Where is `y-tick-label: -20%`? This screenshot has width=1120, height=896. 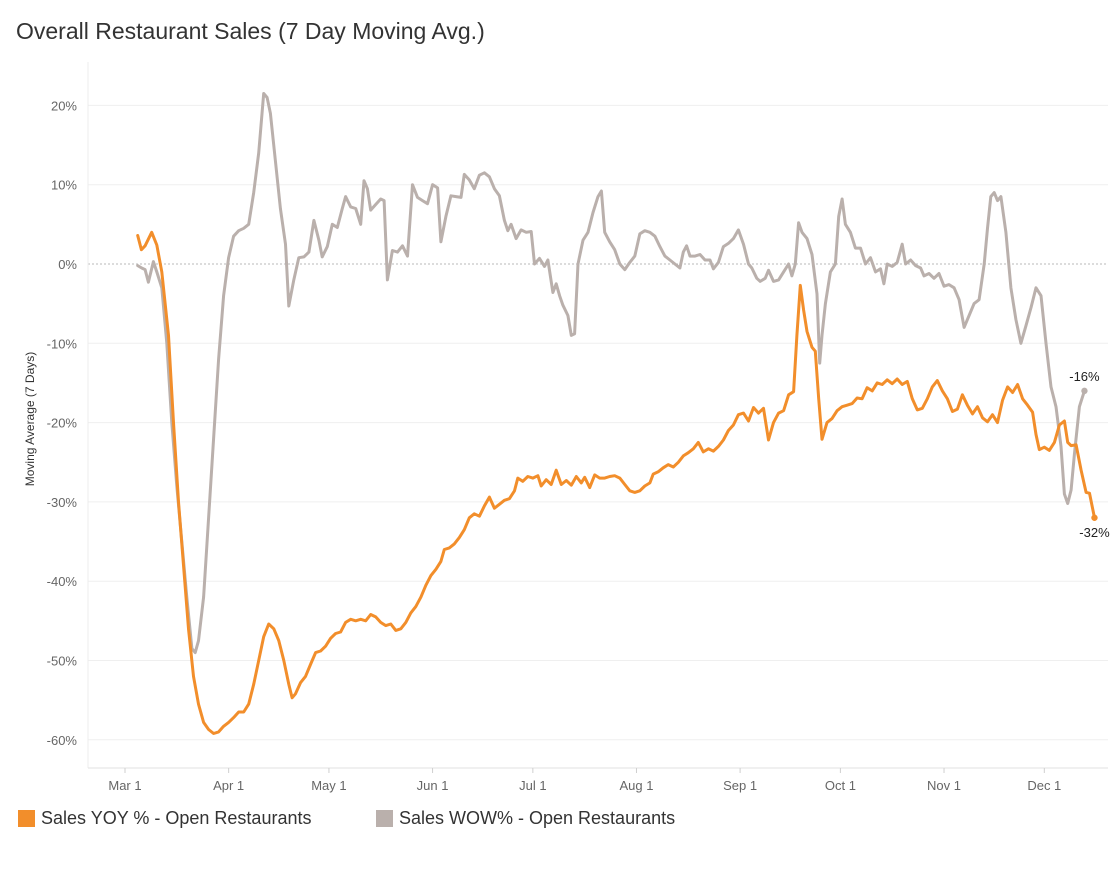 y-tick-label: -20% is located at coordinates (62, 423).